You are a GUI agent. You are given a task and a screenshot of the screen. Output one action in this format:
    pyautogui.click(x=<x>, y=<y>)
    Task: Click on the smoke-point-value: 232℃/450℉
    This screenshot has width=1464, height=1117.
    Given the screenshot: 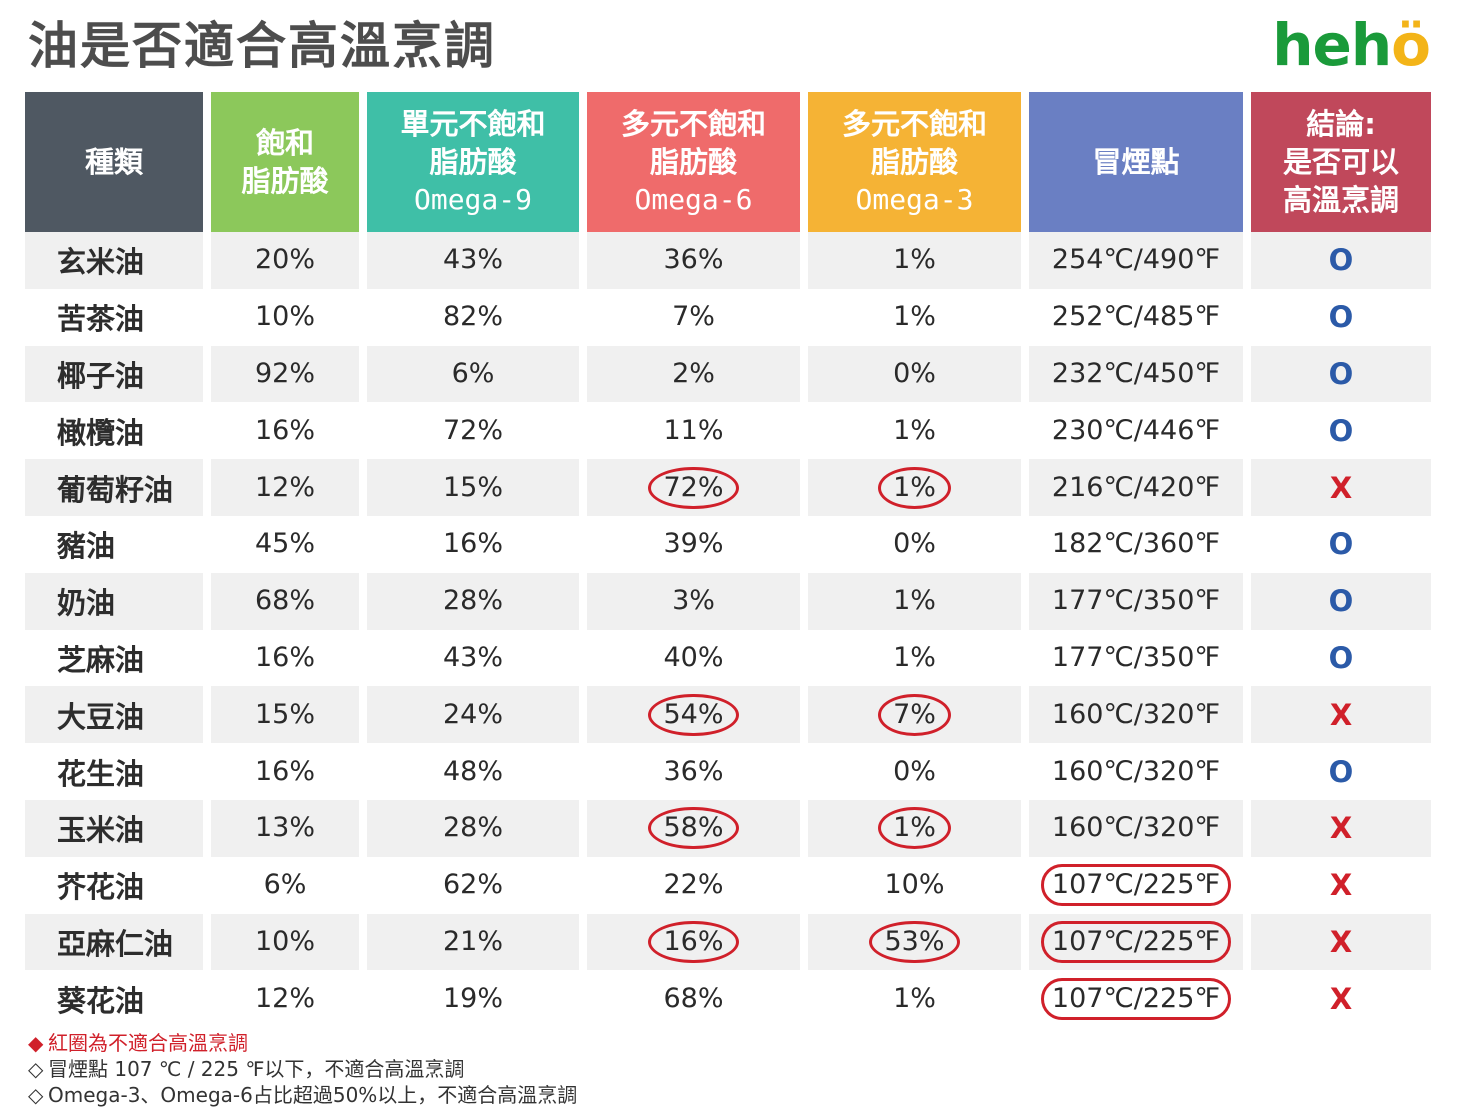 What is the action you would take?
    pyautogui.click(x=1136, y=373)
    